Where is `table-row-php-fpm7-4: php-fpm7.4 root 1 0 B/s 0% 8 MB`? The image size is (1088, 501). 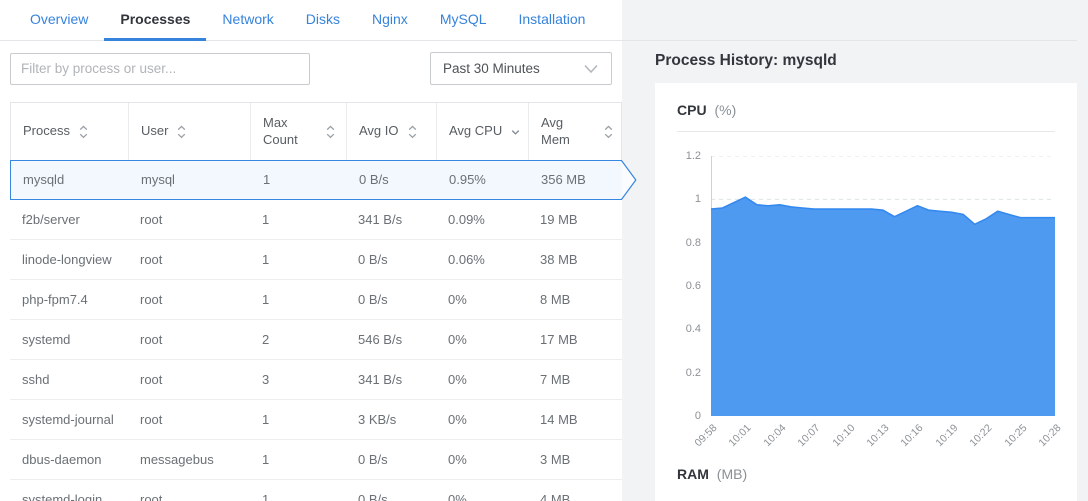 table-row-php-fpm7-4: php-fpm7.4 root 1 0 B/s 0% 8 MB is located at coordinates (316, 300).